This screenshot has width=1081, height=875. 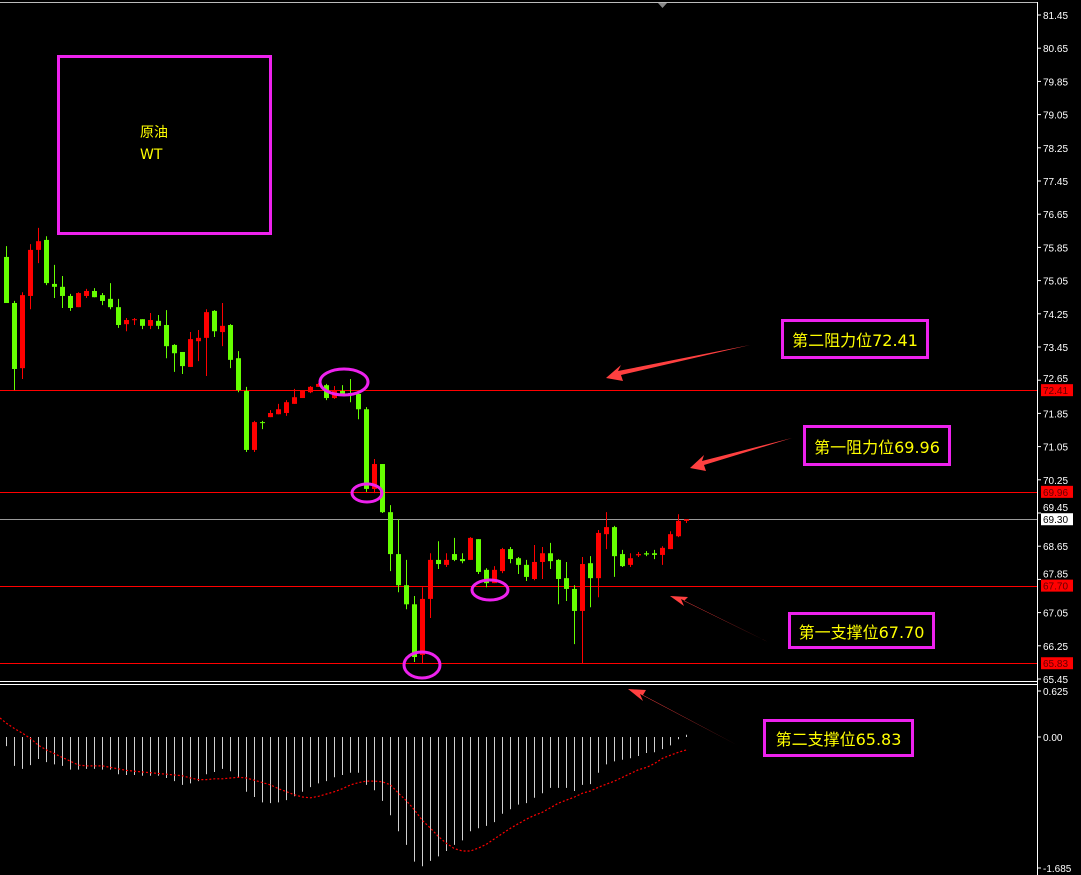 What do you see at coordinates (1055, 575) in the screenshot?
I see `price-tick-label: 67.85` at bounding box center [1055, 575].